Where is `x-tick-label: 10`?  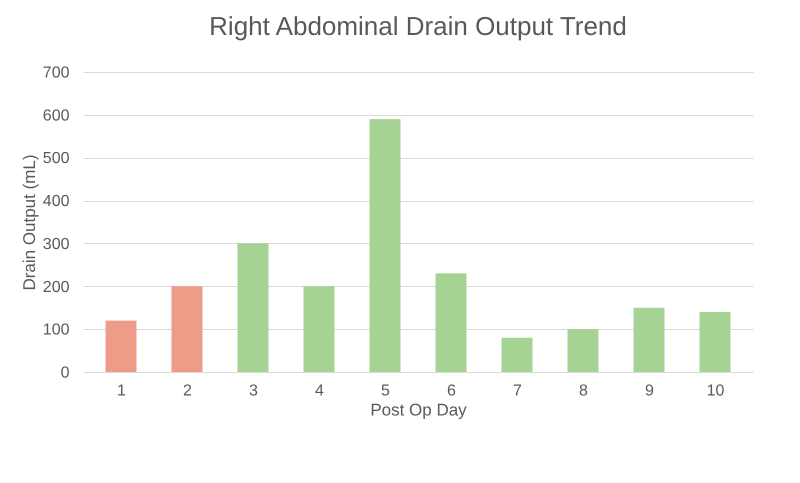 x-tick-label: 10 is located at coordinates (715, 391).